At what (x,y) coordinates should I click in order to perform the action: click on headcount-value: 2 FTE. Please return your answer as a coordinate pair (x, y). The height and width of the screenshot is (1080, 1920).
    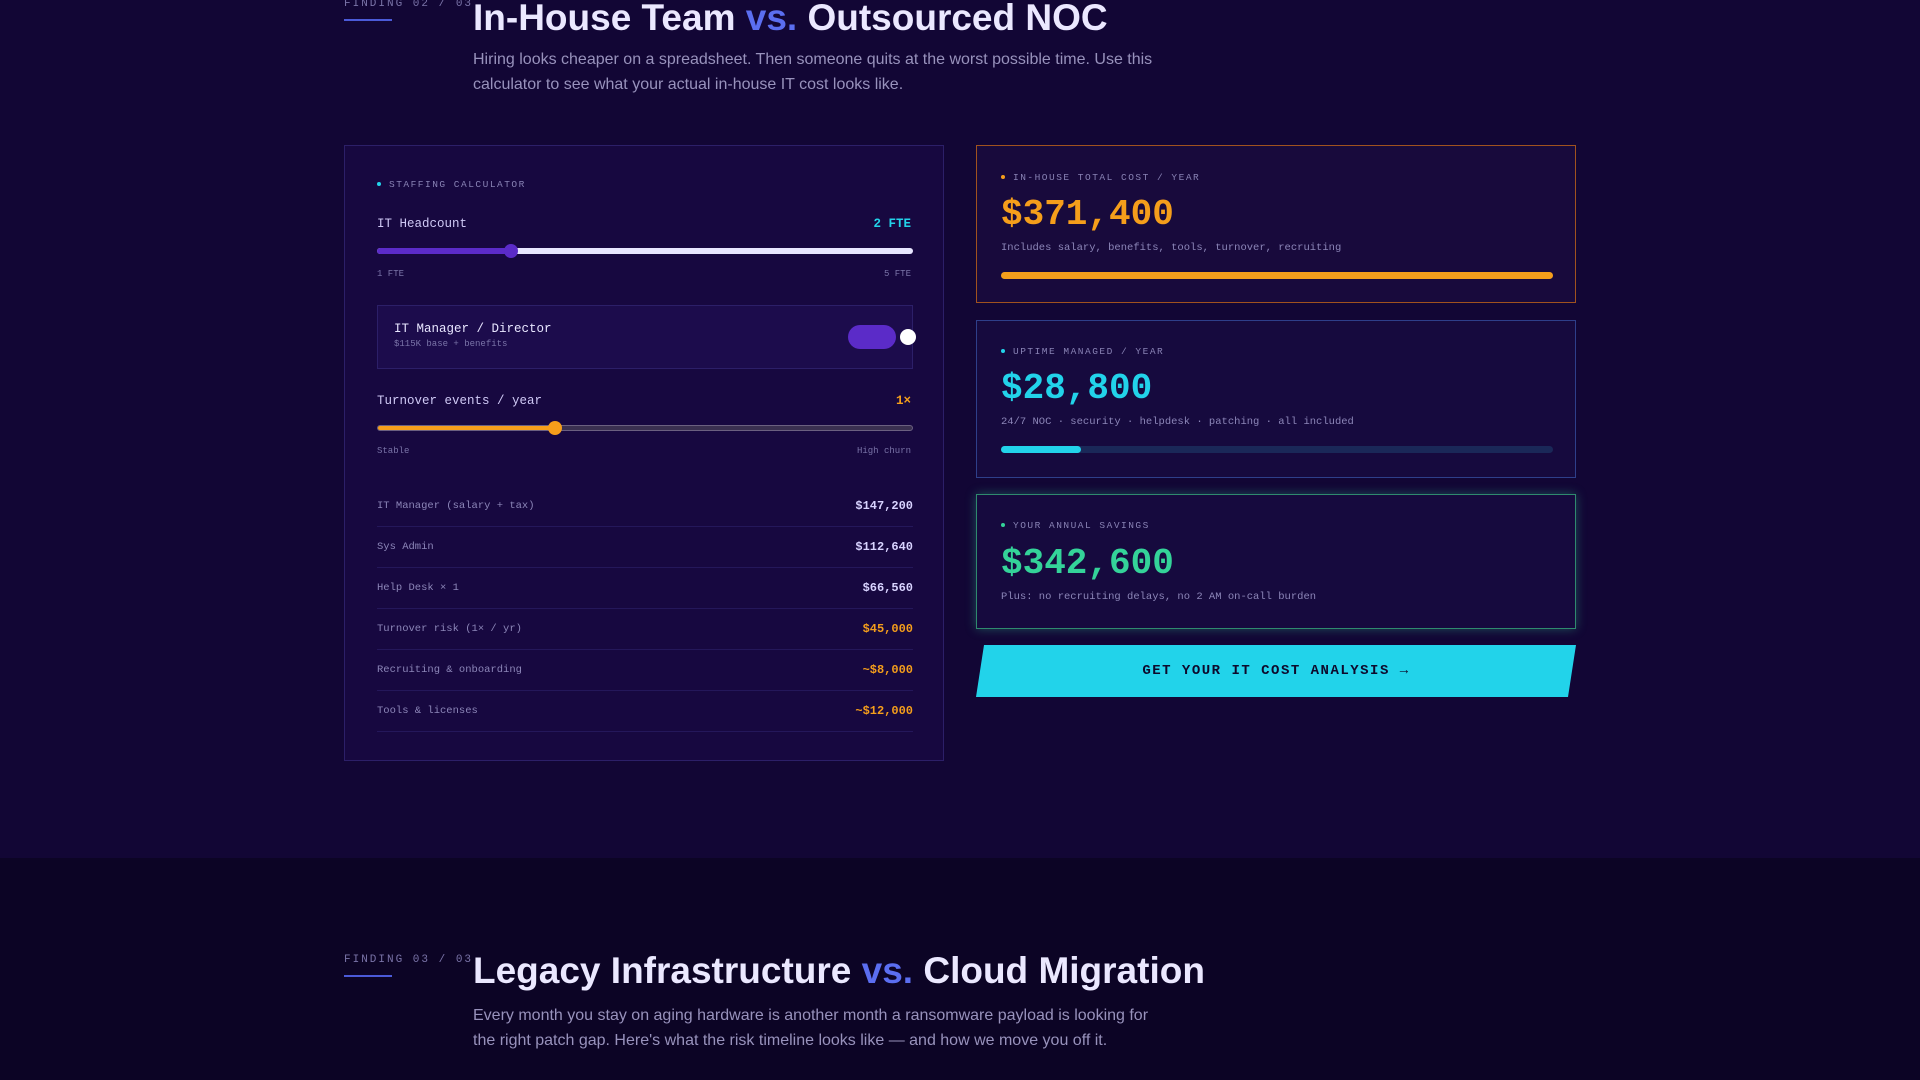
    Looking at the image, I should click on (892, 224).